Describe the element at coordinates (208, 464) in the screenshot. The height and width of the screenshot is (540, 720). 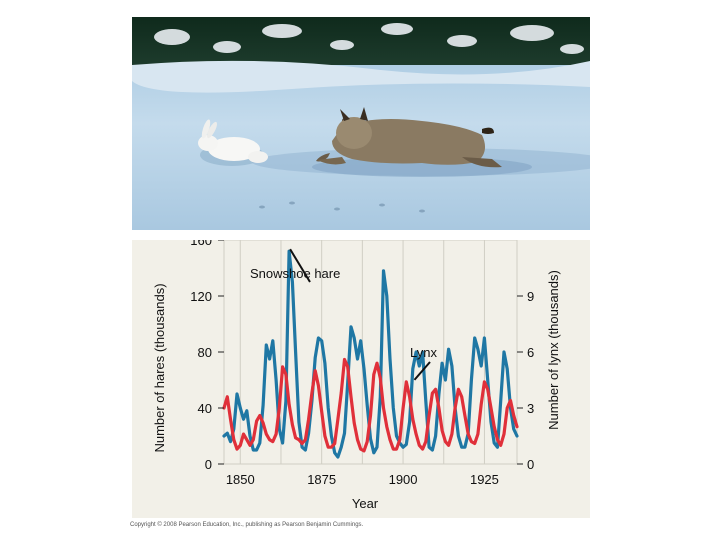
I see `y-left-tick-label: 0` at that location.